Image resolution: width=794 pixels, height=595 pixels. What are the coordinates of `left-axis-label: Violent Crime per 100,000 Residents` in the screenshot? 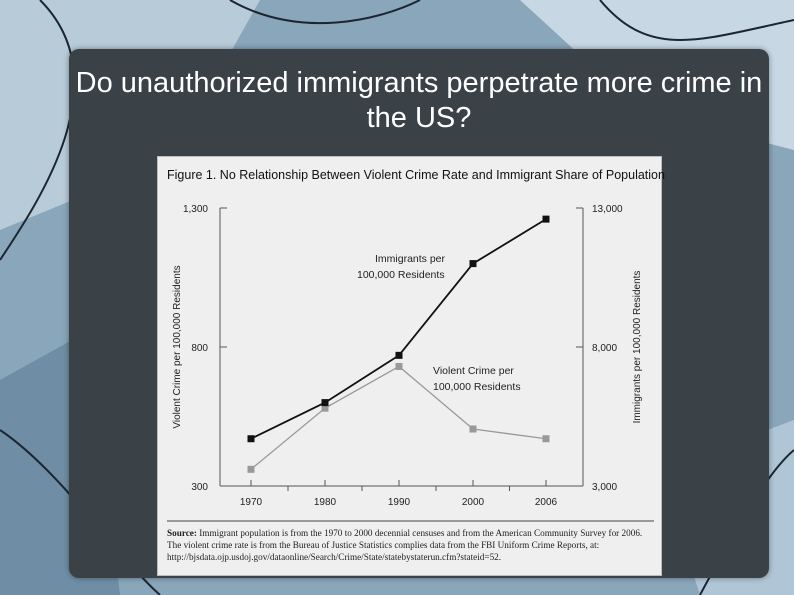 It's located at (177, 346).